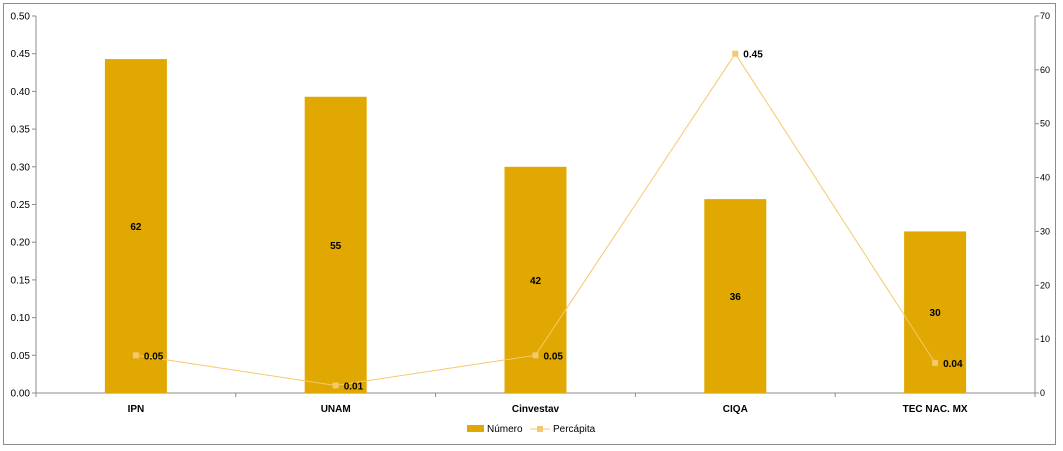 This screenshot has width=1063, height=451. What do you see at coordinates (935, 409) in the screenshot?
I see `x-category-label: TEC NAC. MX` at bounding box center [935, 409].